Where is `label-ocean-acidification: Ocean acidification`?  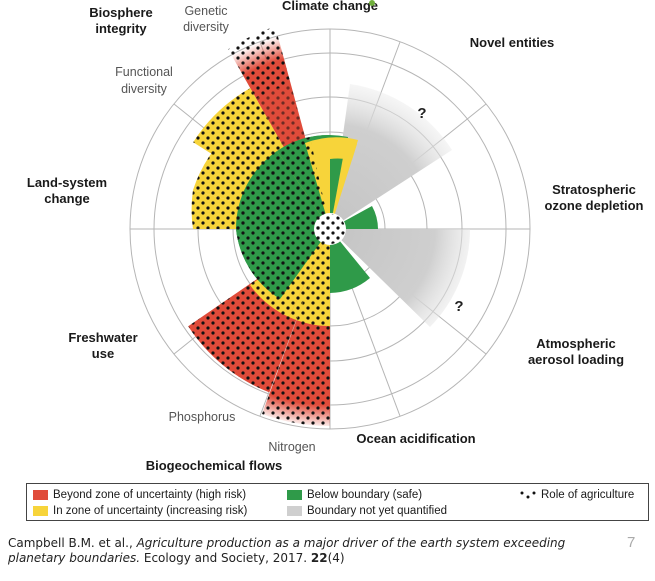
label-ocean-acidification: Ocean acidification is located at coordinates (415, 438).